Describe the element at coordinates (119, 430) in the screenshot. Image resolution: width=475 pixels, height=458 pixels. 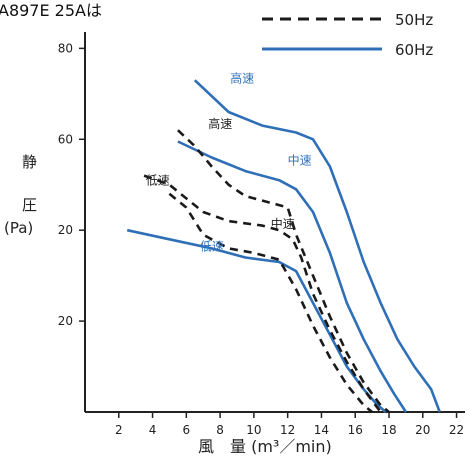
I see `x-tick-label: 2` at that location.